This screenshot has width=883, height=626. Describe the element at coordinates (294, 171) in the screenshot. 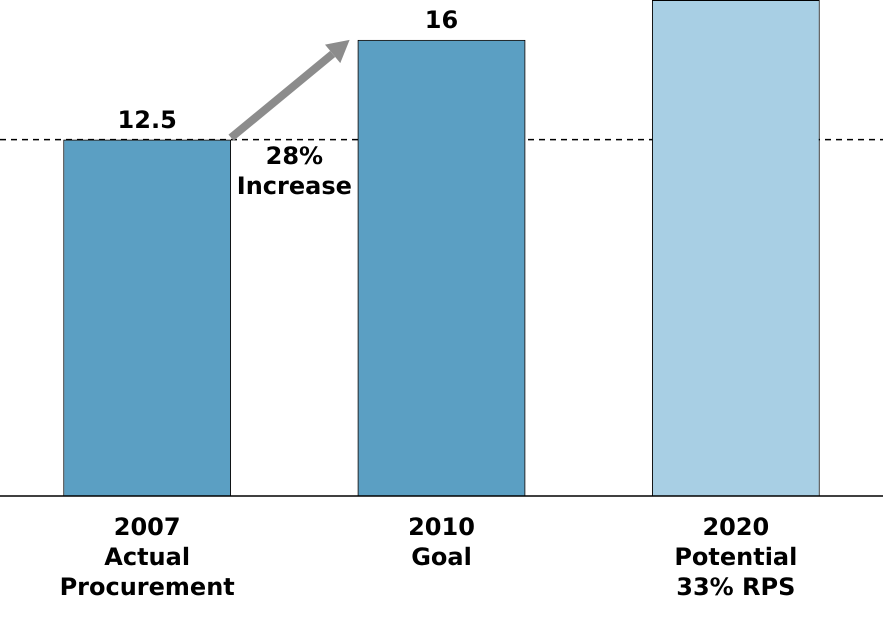

I see `annotation: 28% Increase` at that location.